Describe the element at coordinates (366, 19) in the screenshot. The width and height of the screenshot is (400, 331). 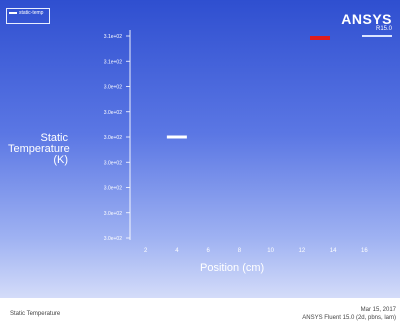
I see `logo-brand: ANSYS` at that location.